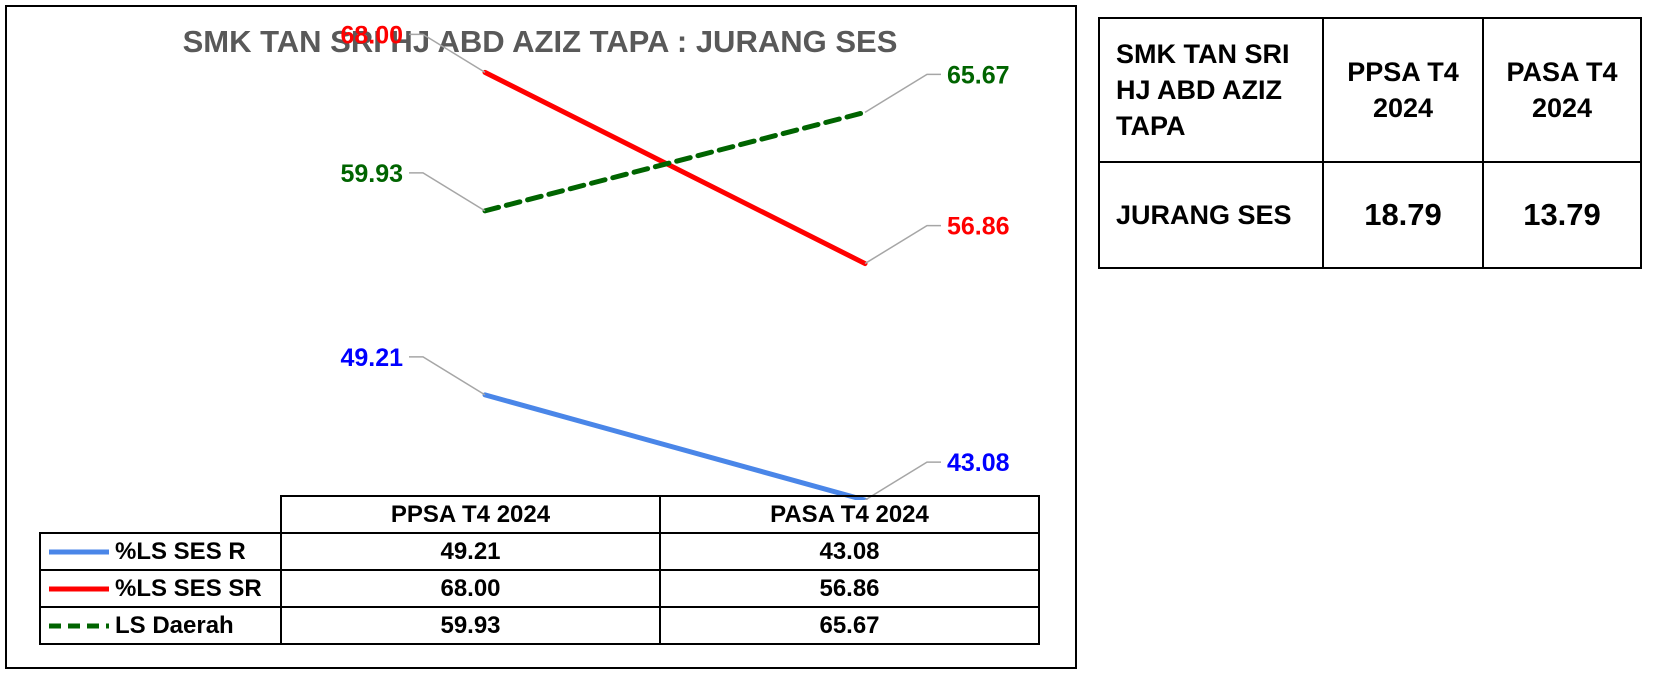 The image size is (1656, 676). Describe the element at coordinates (849, 514) in the screenshot. I see `data-table-category-2: PASA T4 2024` at that location.